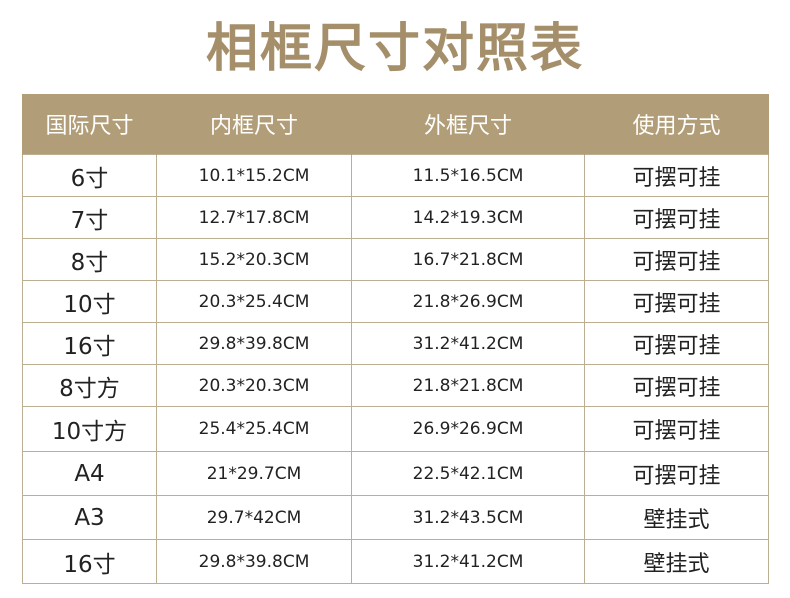  What do you see at coordinates (254, 301) in the screenshot?
I see `cell-inner-frame-size: 20.3*25.4CM` at bounding box center [254, 301].